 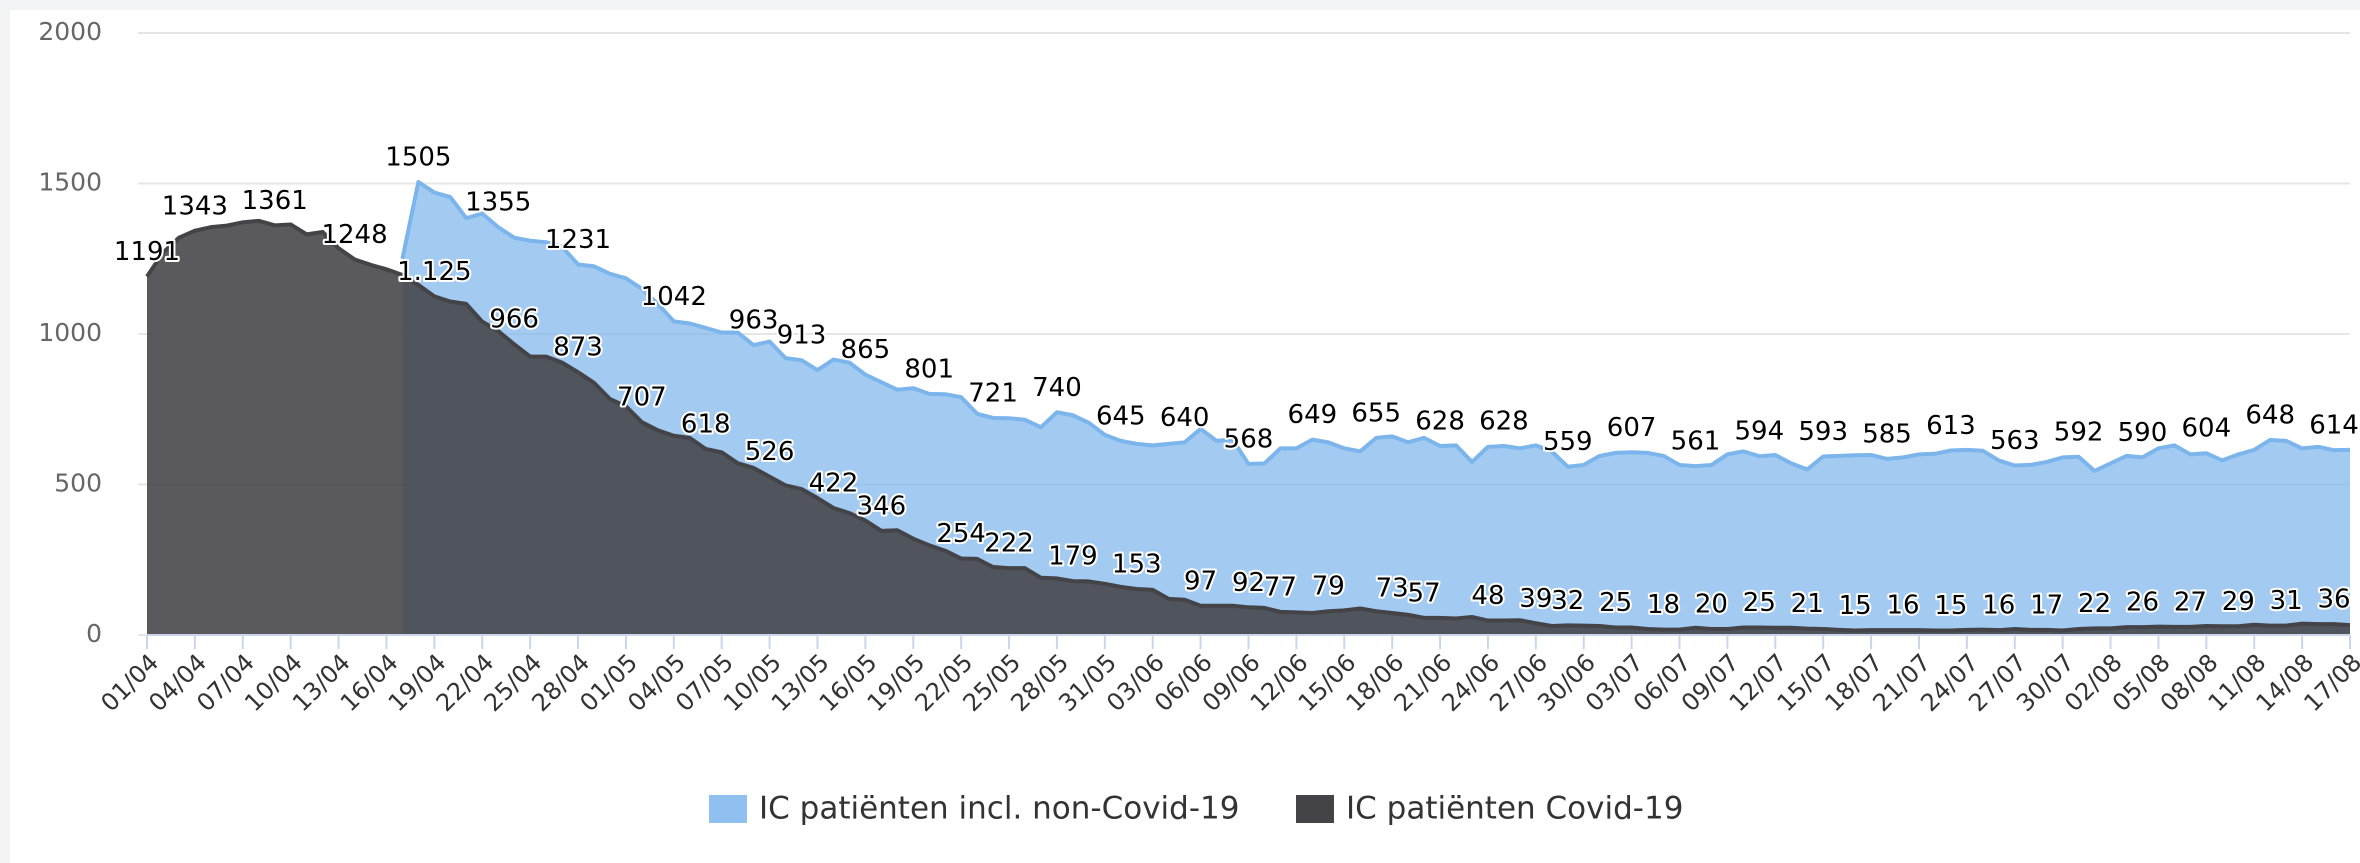 I want to click on data-label: 963, so click(x=754, y=321).